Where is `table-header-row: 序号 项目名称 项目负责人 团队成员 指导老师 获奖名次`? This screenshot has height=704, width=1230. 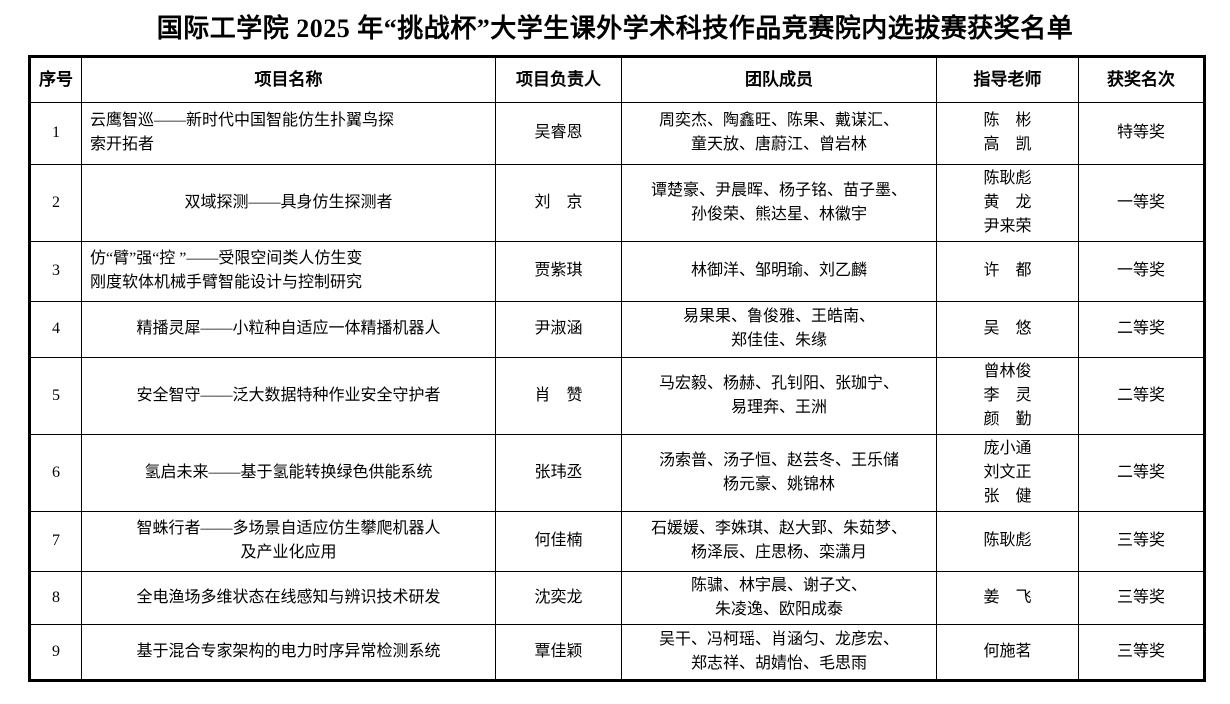 table-header-row: 序号 项目名称 项目负责人 团队成员 指导老师 获奖名次 is located at coordinates (617, 79).